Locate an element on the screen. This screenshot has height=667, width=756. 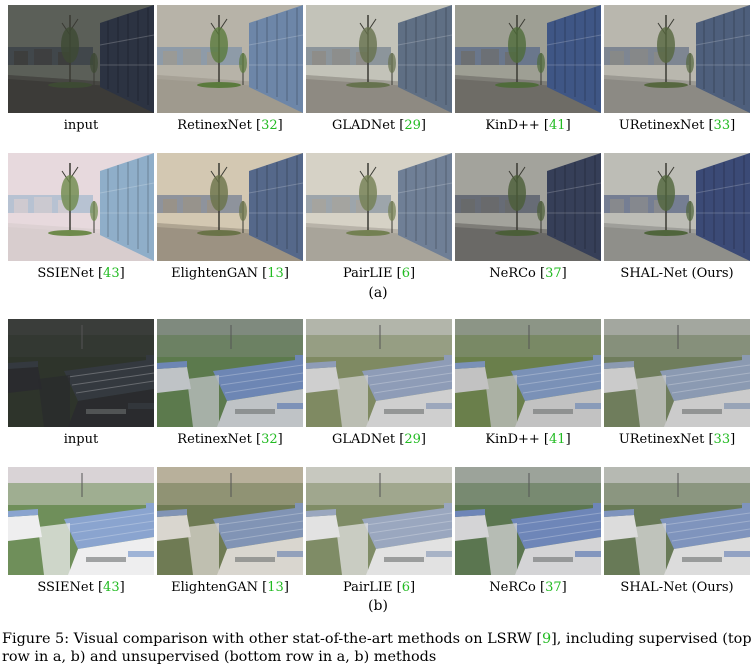
caption-citation: 9 is located at coordinates (546, 639).